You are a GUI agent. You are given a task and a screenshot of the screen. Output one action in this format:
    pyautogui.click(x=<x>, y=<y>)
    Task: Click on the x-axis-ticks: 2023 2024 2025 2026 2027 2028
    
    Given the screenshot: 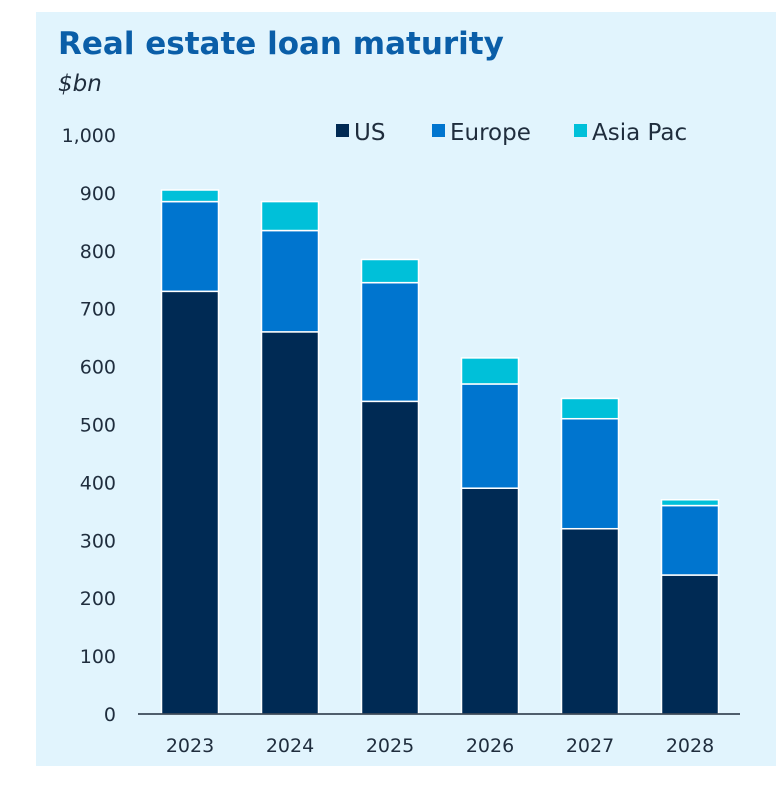 What is the action you would take?
    pyautogui.click(x=440, y=746)
    